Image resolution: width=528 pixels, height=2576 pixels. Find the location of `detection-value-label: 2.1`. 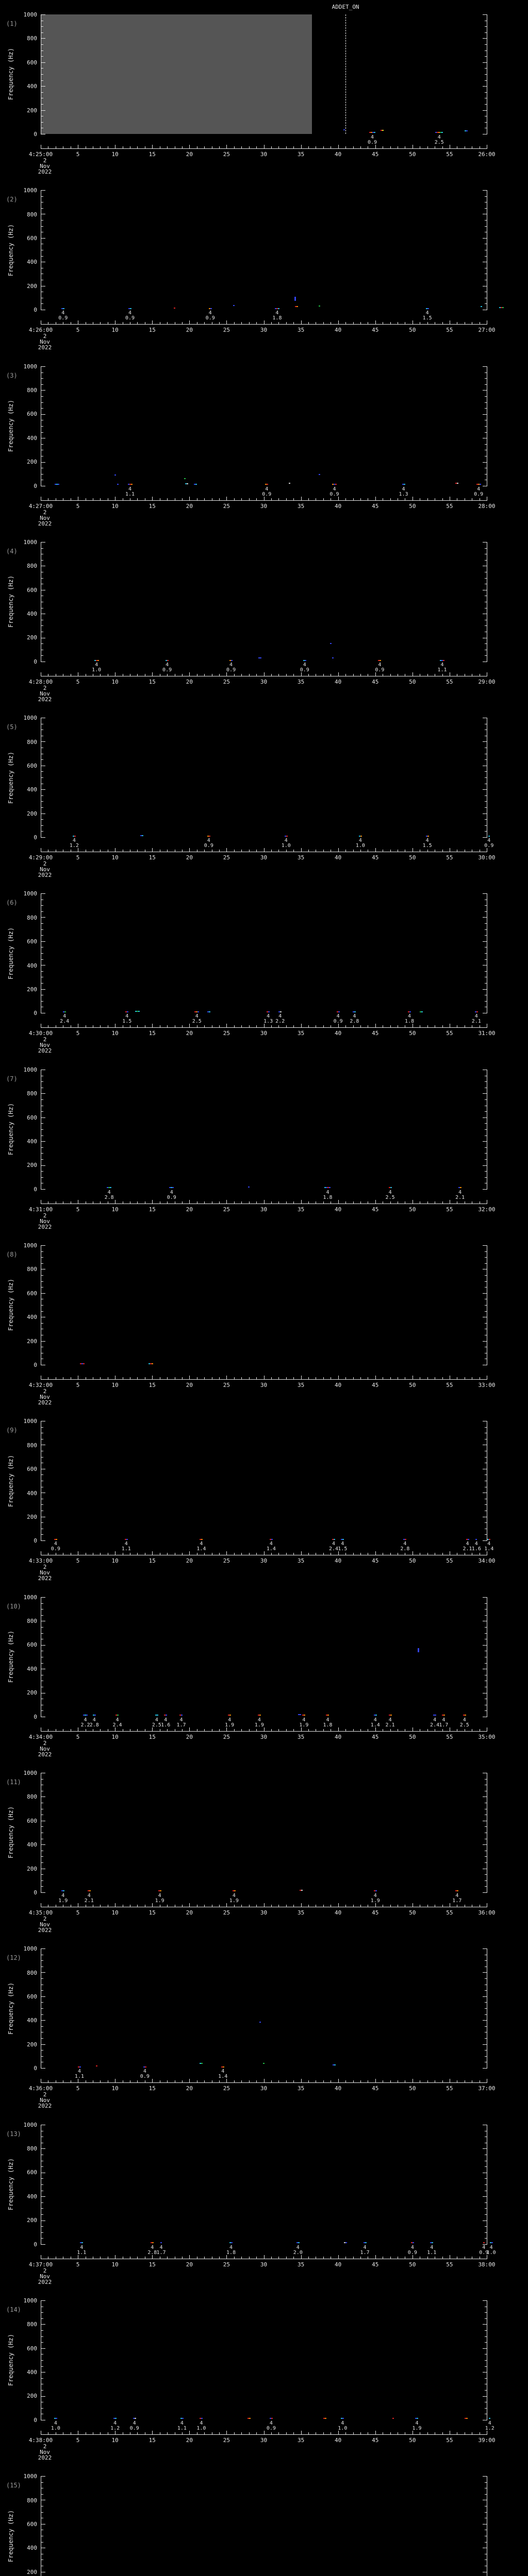

detection-value-label: 2.1 is located at coordinates (89, 1900).